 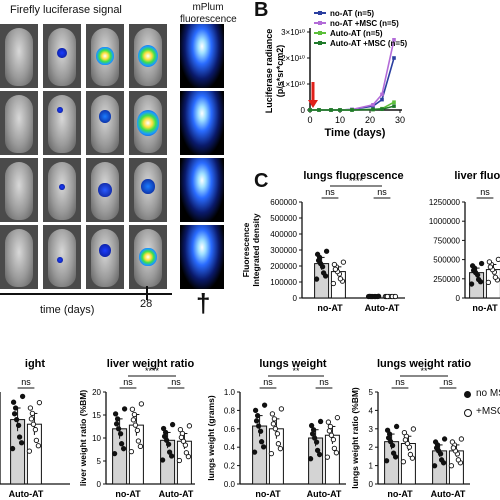 What do you see at coordinates (283, 282) in the screenshot?
I see `y-tick-label: 100000` at bounding box center [283, 282].